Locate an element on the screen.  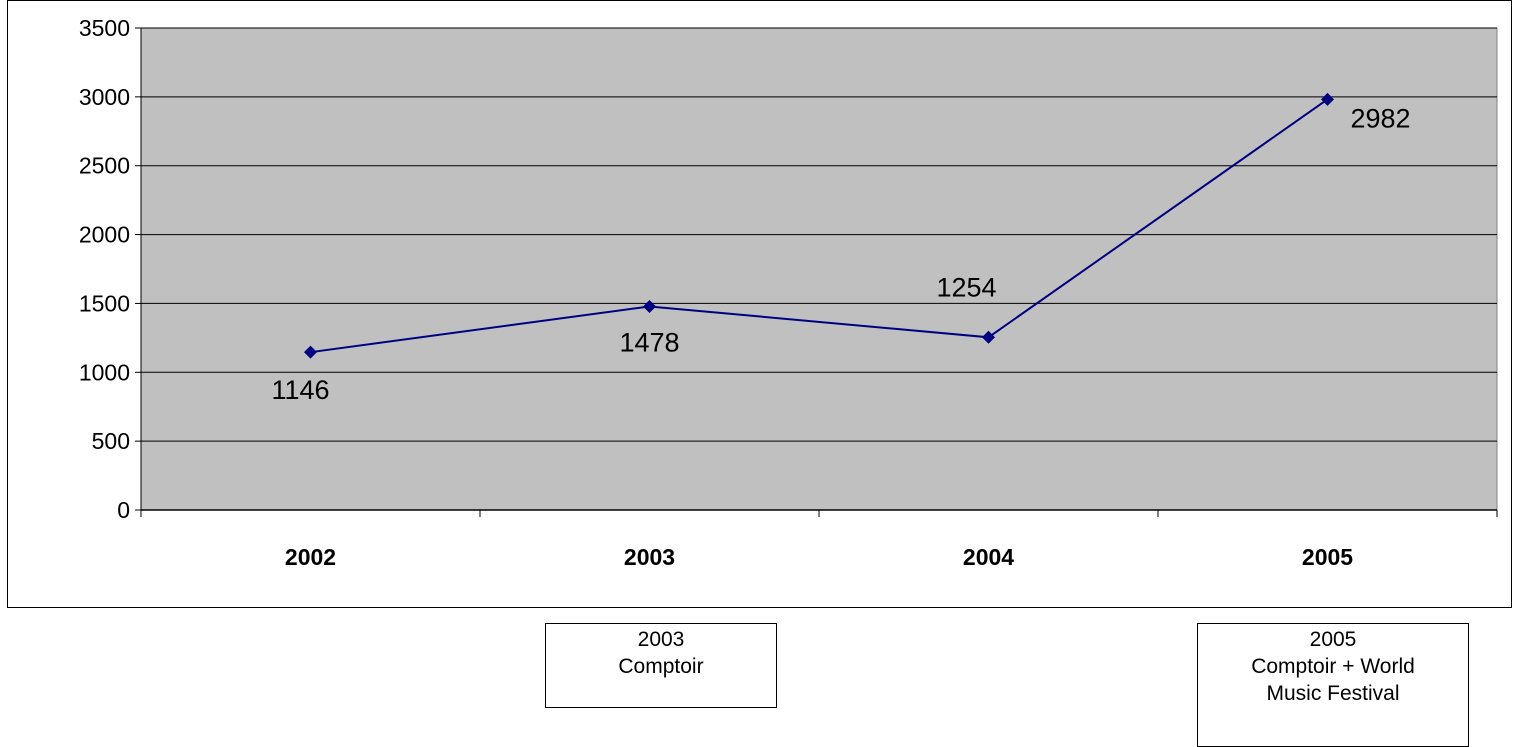
data-label: 2982 is located at coordinates (1380, 118).